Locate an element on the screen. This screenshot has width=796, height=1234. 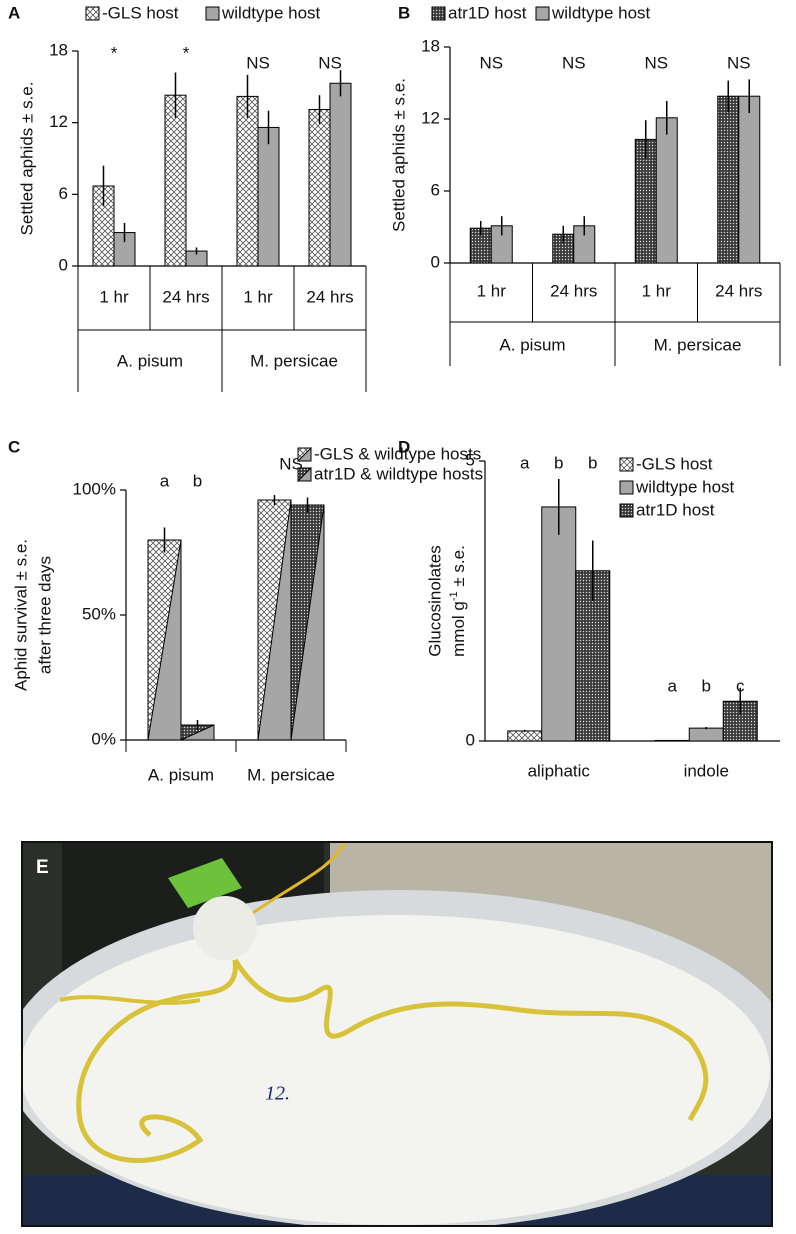
annotation: c is located at coordinates (740, 685).